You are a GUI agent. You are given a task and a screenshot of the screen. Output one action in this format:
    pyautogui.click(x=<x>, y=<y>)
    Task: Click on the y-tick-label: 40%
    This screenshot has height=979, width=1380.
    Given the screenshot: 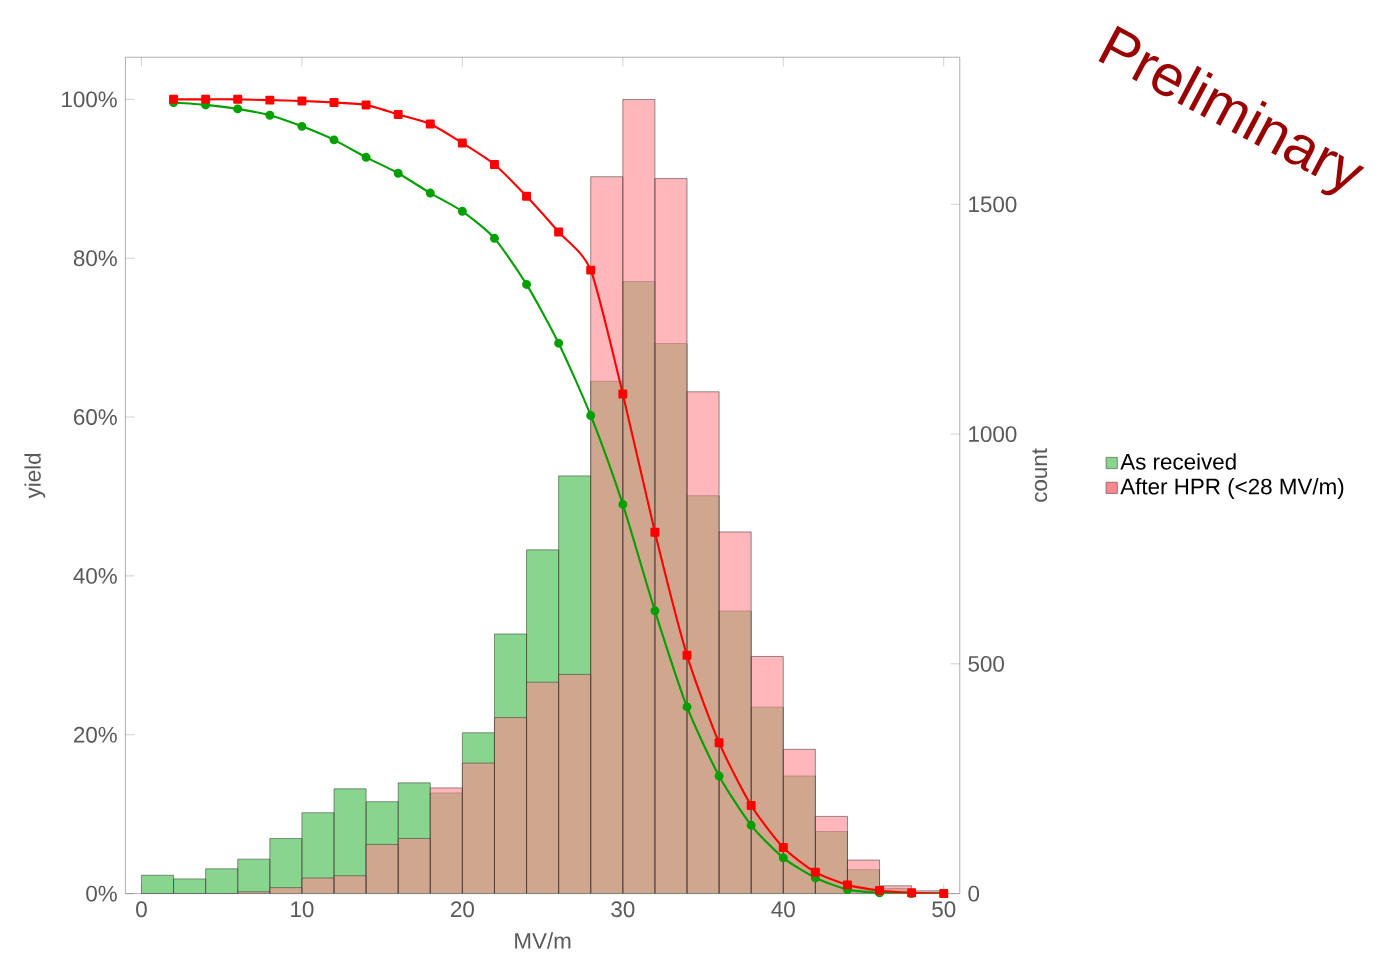 What is the action you would take?
    pyautogui.click(x=95, y=576)
    